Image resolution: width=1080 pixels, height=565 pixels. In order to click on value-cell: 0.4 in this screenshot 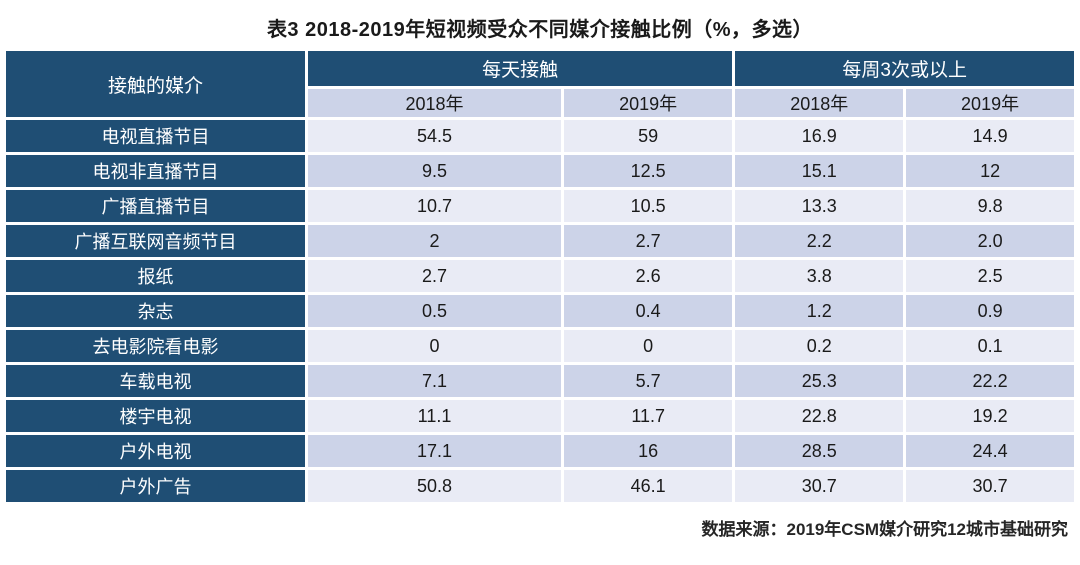, I will do `click(648, 311)`.